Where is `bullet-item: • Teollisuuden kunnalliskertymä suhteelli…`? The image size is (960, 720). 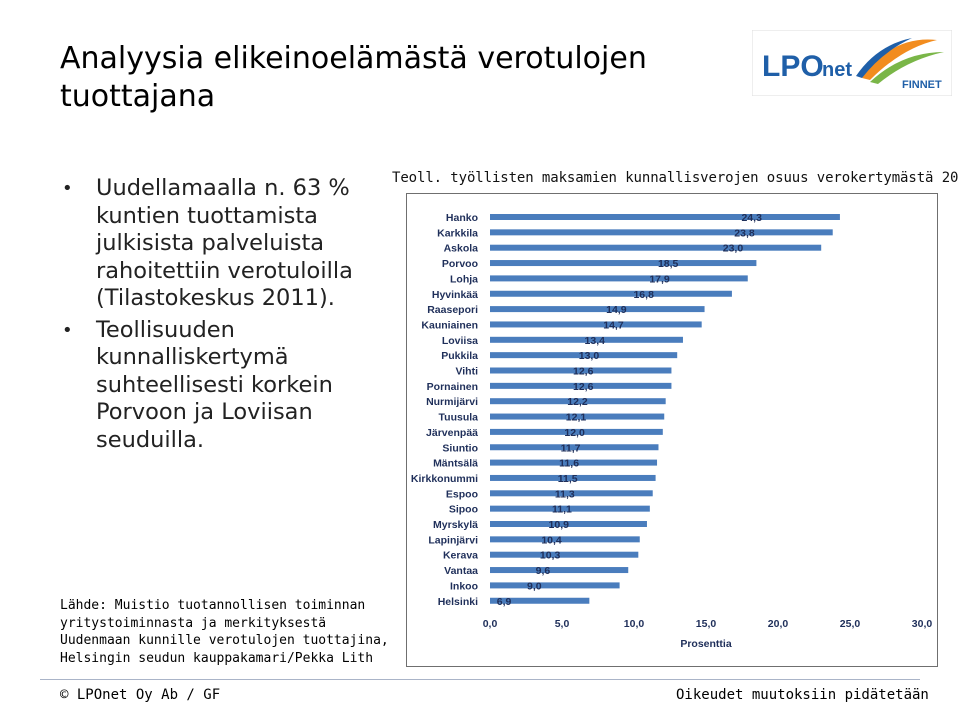 bullet-item: • Teollisuuden kunnalliskertymä suhteelli… is located at coordinates (222, 386).